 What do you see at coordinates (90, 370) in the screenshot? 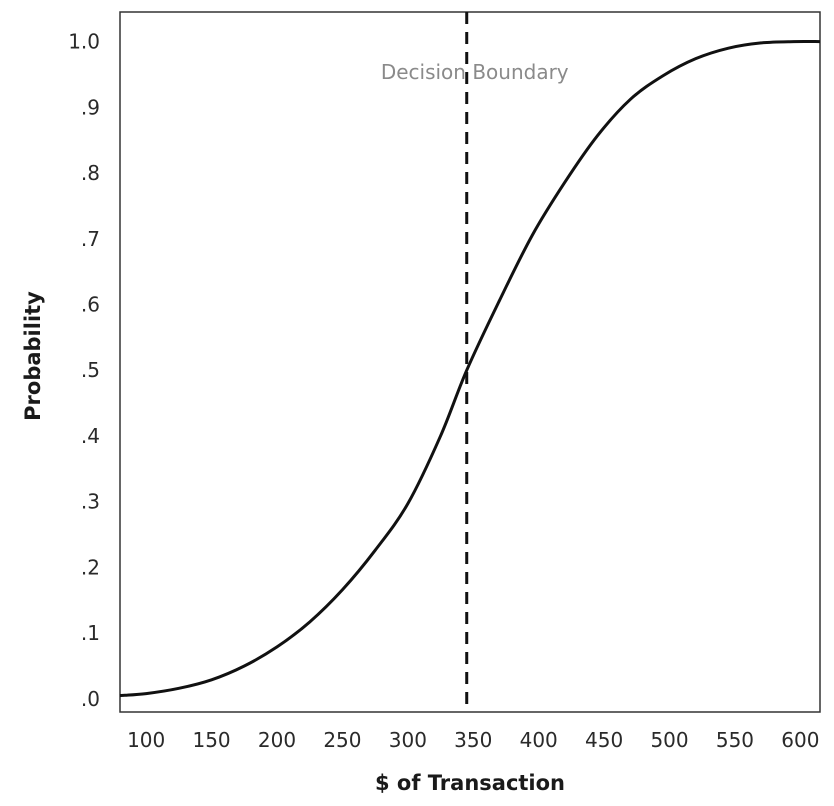
I see `y-tick-label: .5` at bounding box center [90, 370].